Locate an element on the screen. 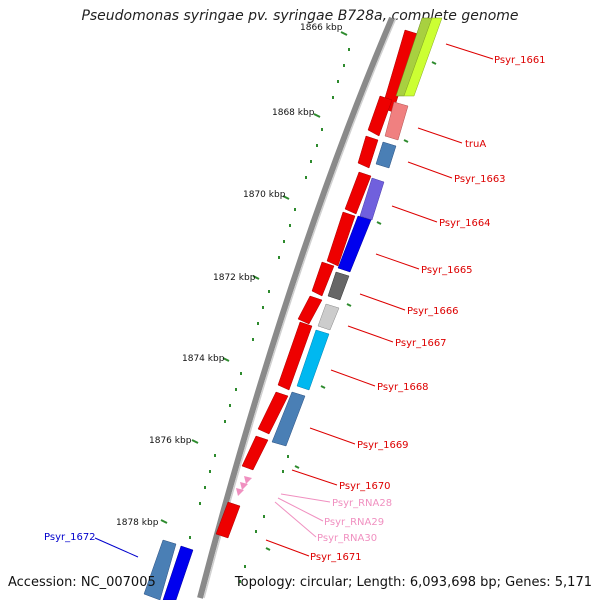 The height and width of the screenshot is (600, 600). label-psyr-1672: Psyr_1672 is located at coordinates (70, 537).